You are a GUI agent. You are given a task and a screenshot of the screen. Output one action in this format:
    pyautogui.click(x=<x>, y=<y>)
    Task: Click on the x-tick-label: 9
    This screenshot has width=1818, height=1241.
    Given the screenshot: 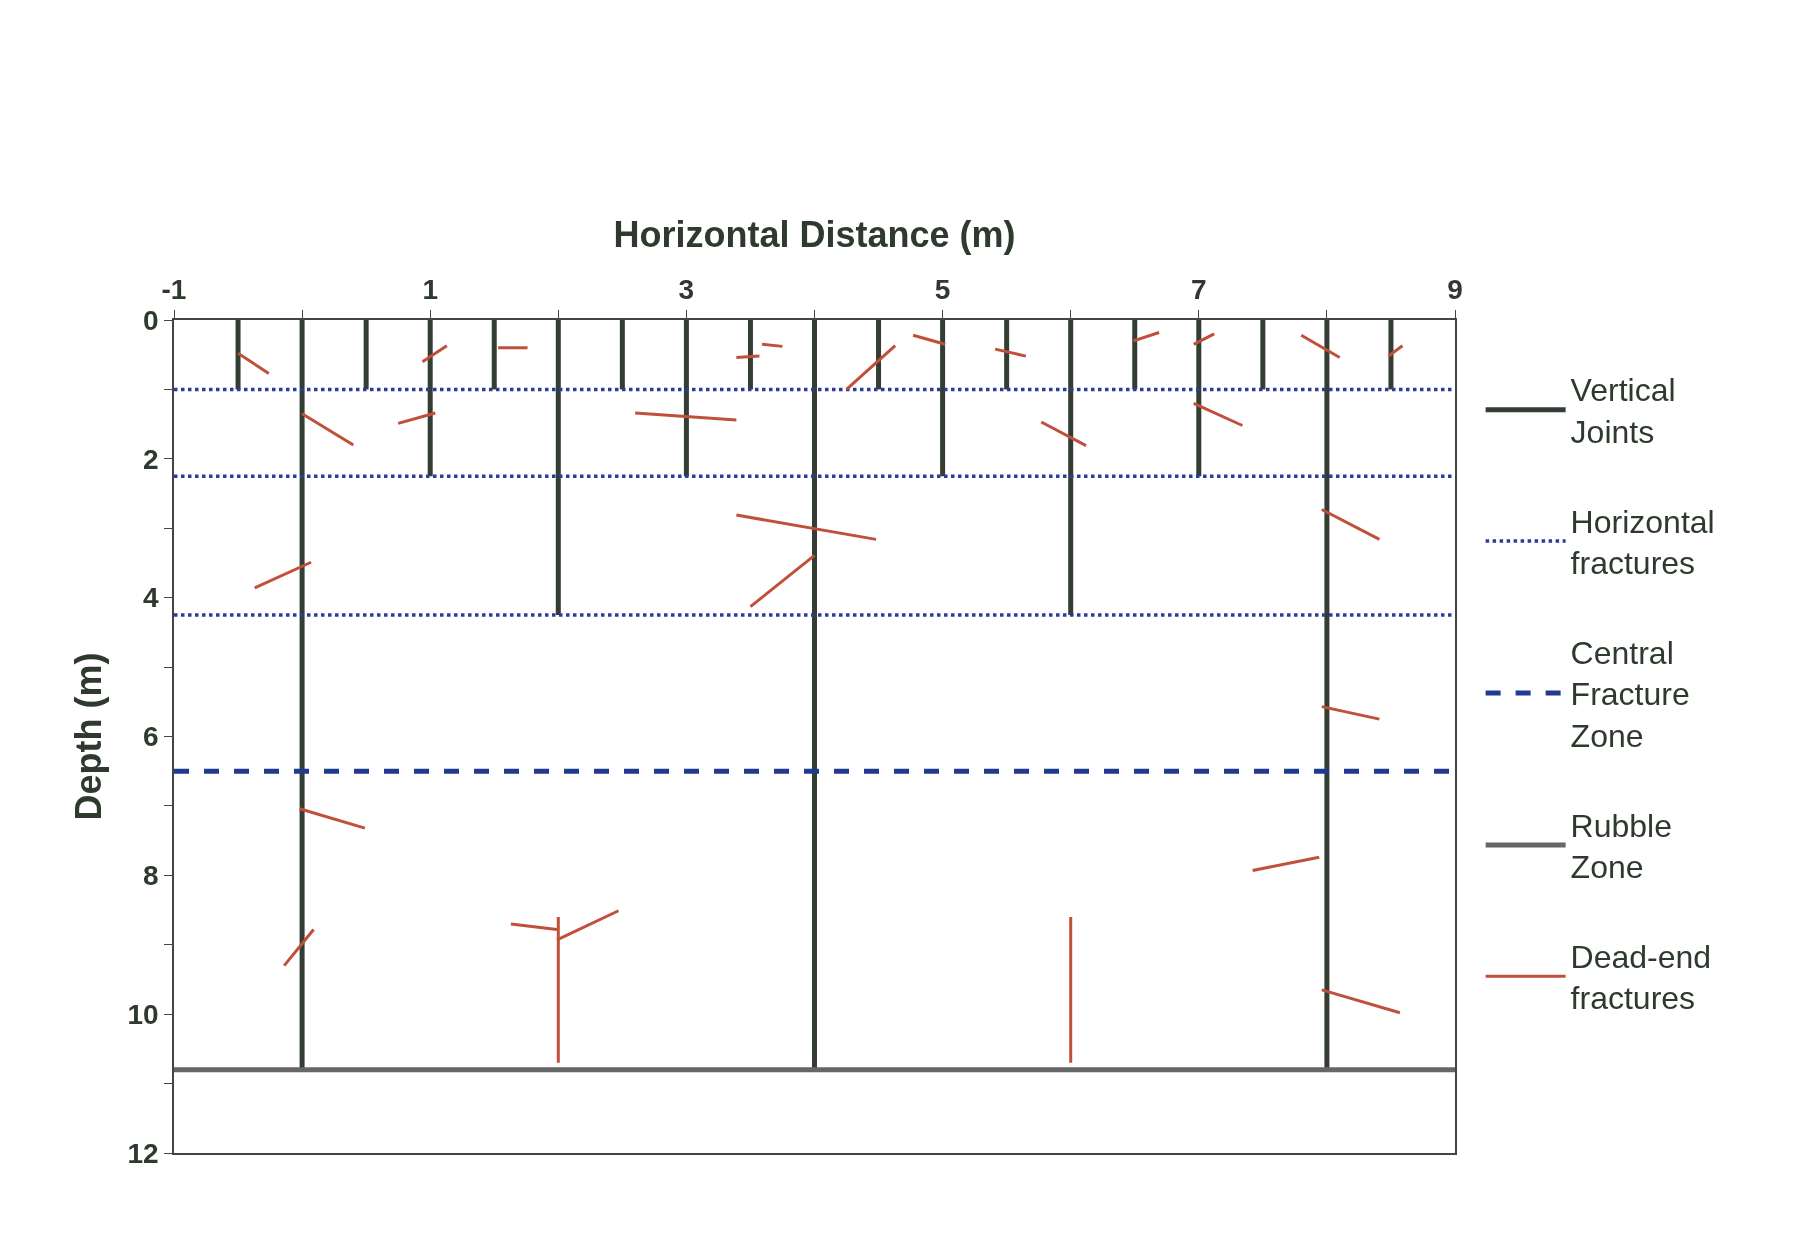 What is the action you would take?
    pyautogui.click(x=1455, y=290)
    